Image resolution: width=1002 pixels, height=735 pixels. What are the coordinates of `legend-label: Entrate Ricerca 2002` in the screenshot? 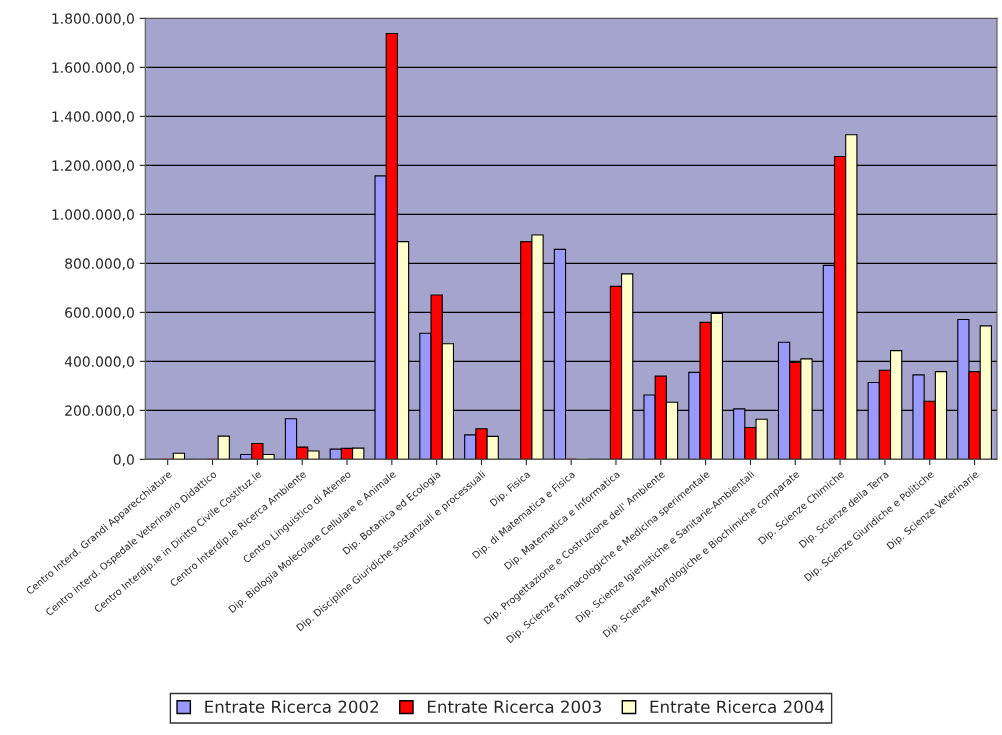 It's located at (292, 707).